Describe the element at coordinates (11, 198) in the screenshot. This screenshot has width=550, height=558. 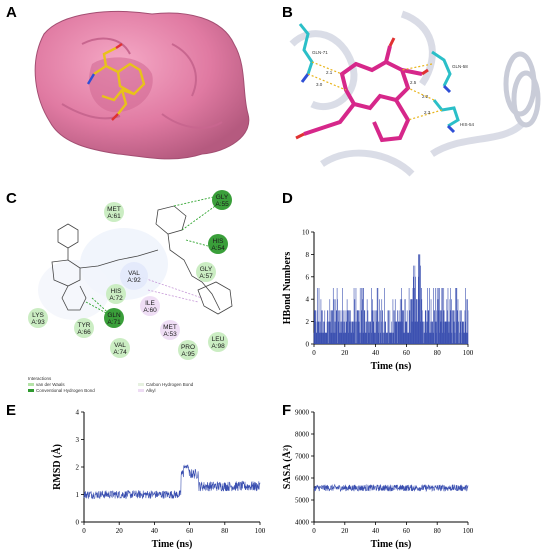
I see `panel-label-c: C` at that location.